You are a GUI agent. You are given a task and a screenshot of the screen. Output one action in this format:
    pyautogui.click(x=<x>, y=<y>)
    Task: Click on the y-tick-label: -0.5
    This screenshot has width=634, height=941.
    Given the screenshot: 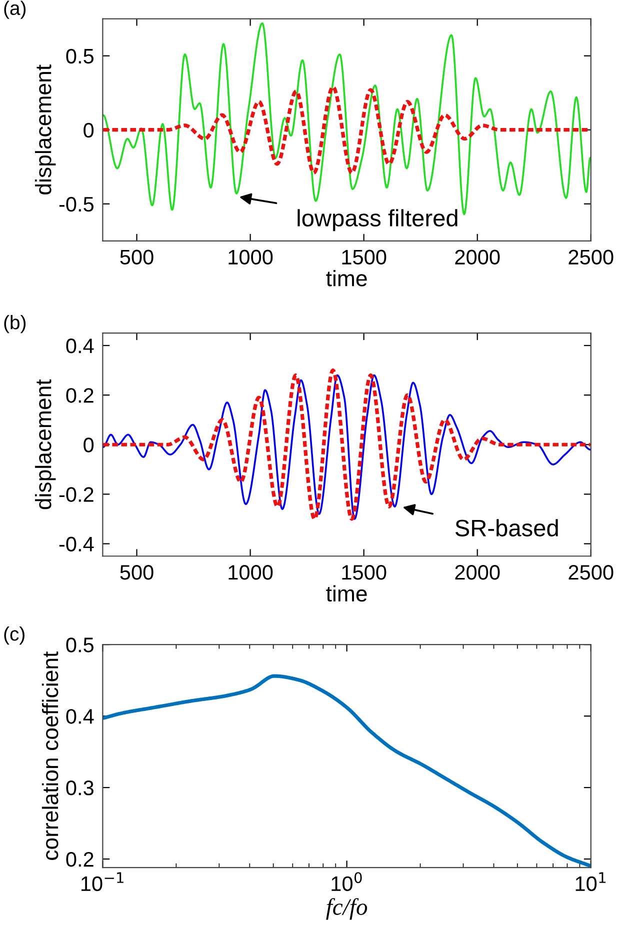 What is the action you would take?
    pyautogui.click(x=76, y=204)
    